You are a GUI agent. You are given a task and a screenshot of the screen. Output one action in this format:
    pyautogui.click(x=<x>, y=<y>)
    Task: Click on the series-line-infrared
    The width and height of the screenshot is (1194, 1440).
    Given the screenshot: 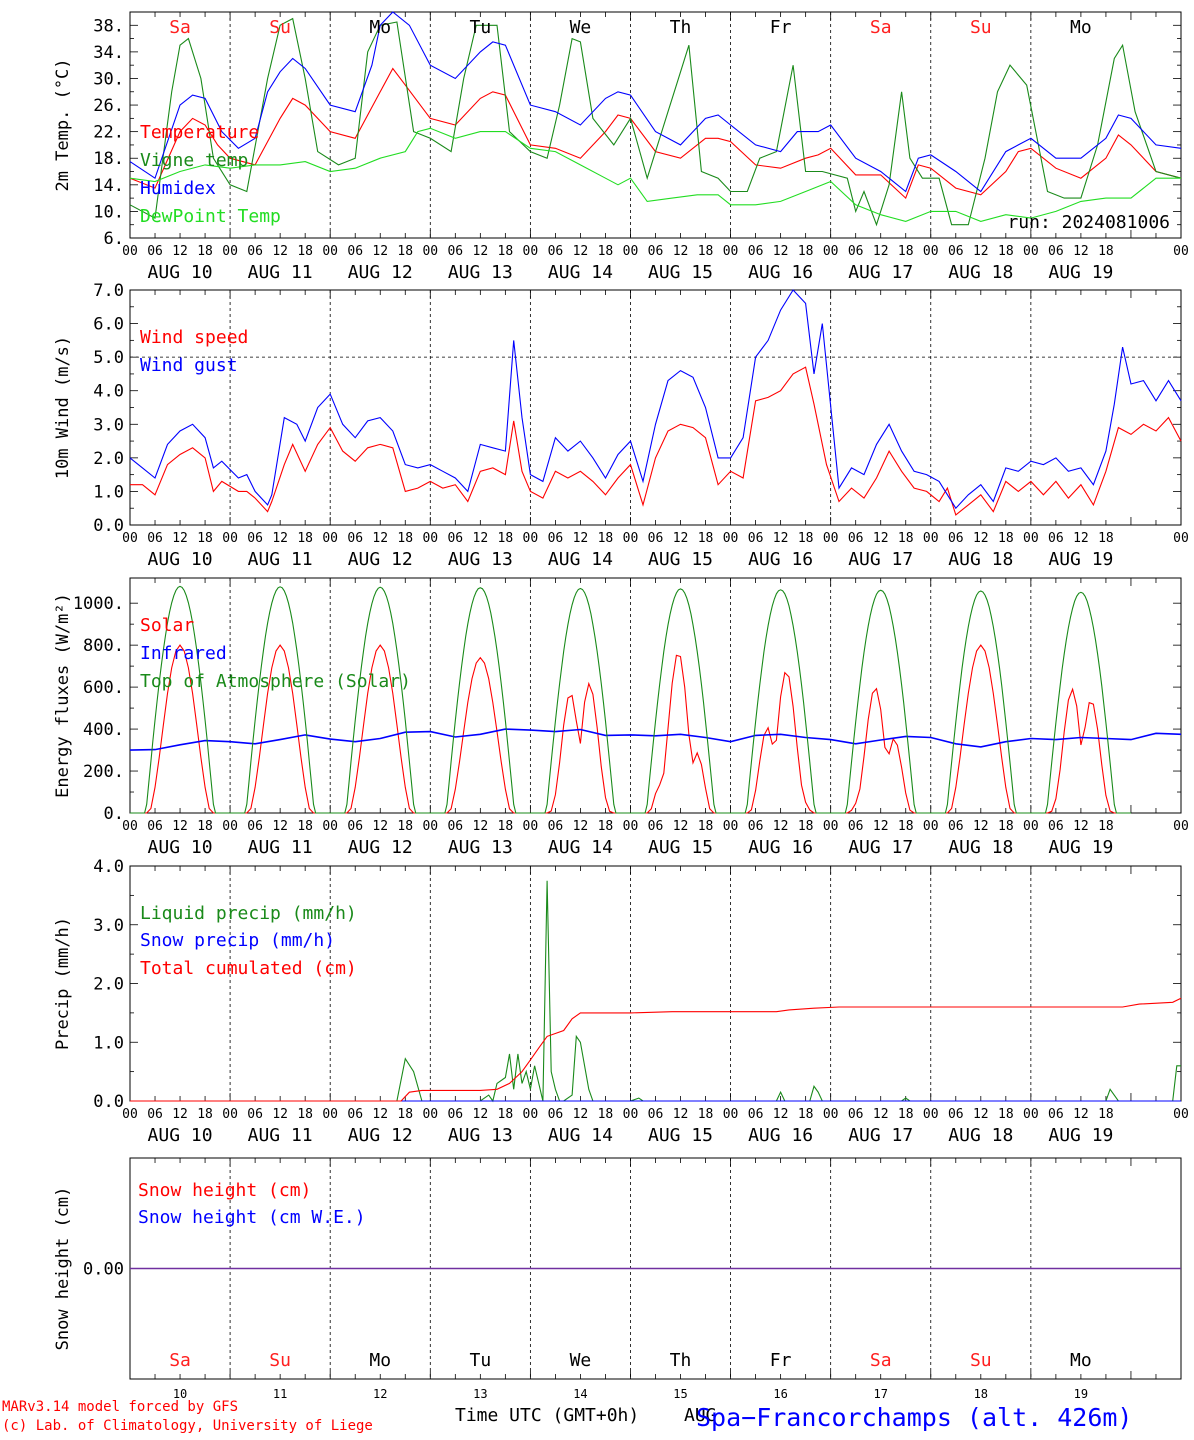 What is the action you would take?
    pyautogui.click(x=655, y=739)
    